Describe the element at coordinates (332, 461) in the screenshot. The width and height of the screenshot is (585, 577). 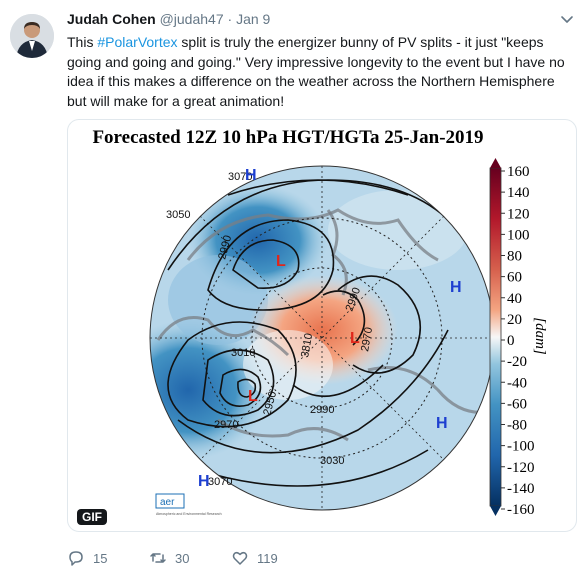
I see `contour-label: 3030` at that location.